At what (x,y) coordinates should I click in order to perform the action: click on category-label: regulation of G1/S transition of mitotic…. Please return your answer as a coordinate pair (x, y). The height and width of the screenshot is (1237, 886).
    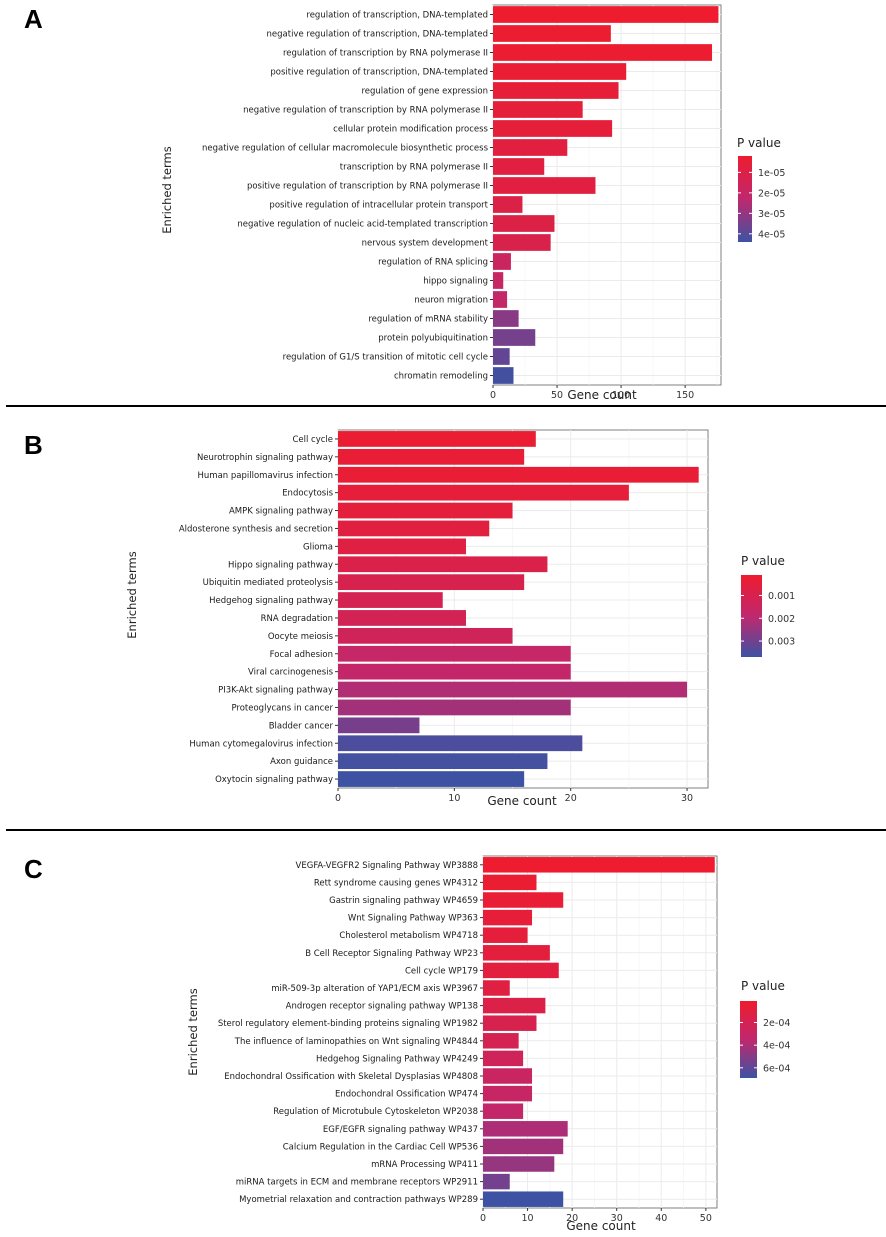
    Looking at the image, I should click on (385, 358).